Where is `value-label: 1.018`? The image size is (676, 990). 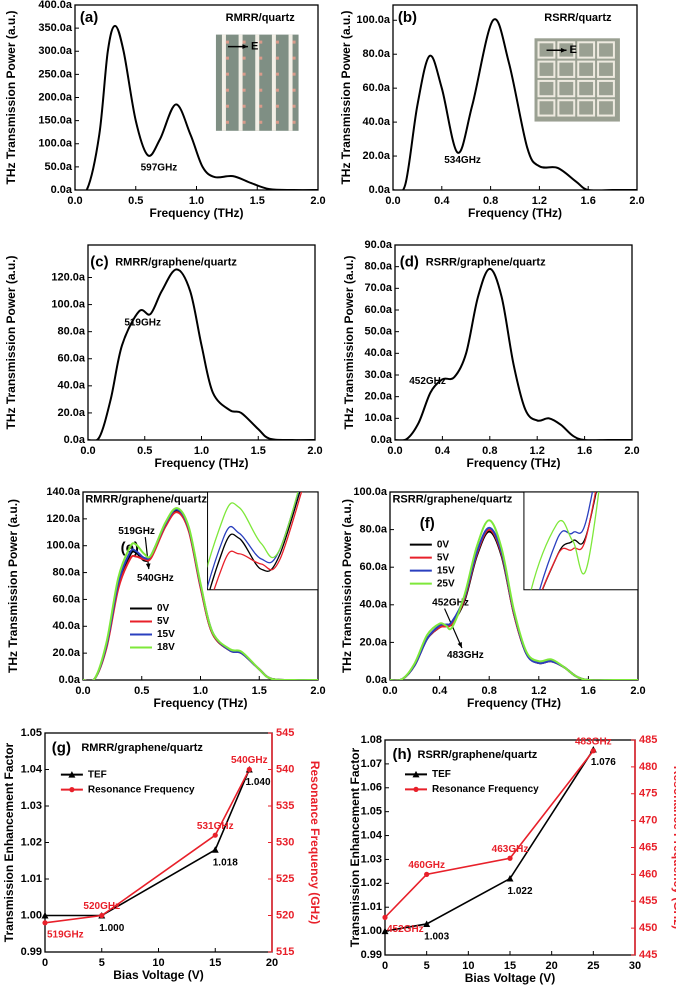 value-label: 1.018 is located at coordinates (225, 862).